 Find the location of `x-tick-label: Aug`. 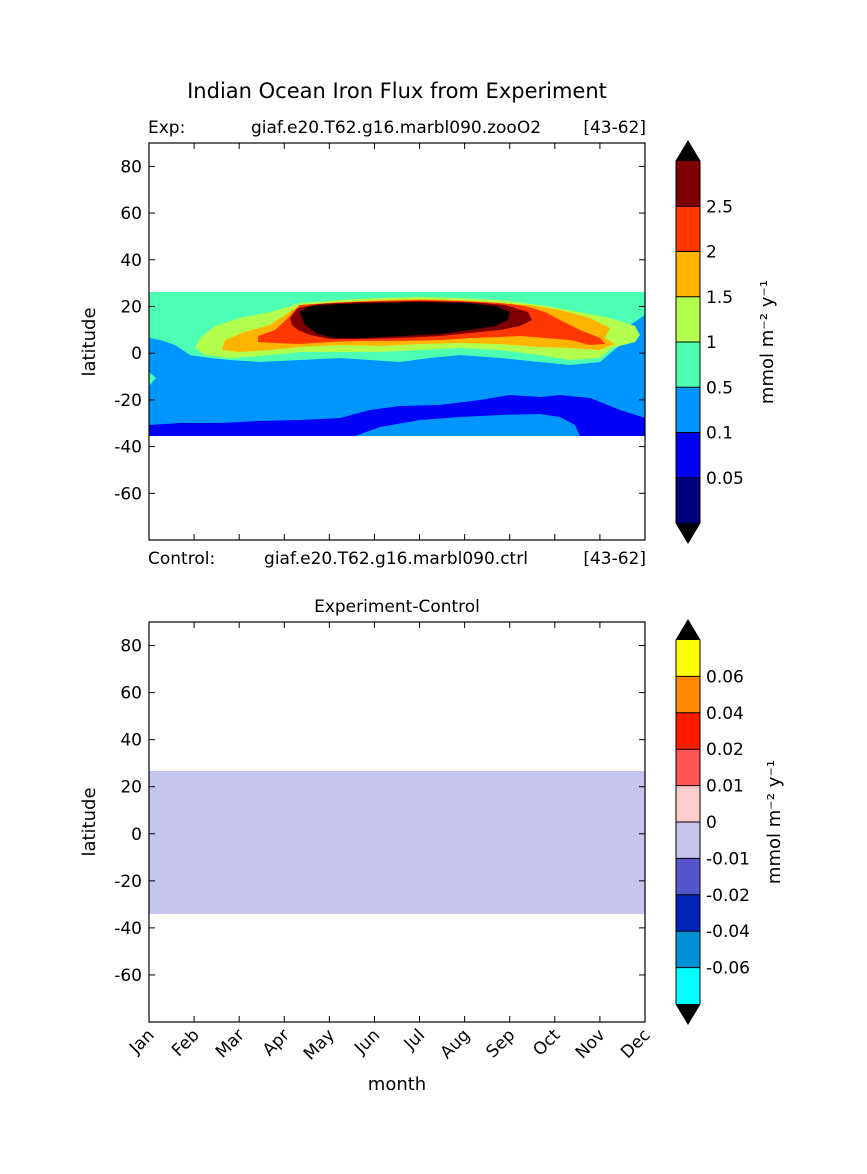

x-tick-label: Aug is located at coordinates (456, 1044).